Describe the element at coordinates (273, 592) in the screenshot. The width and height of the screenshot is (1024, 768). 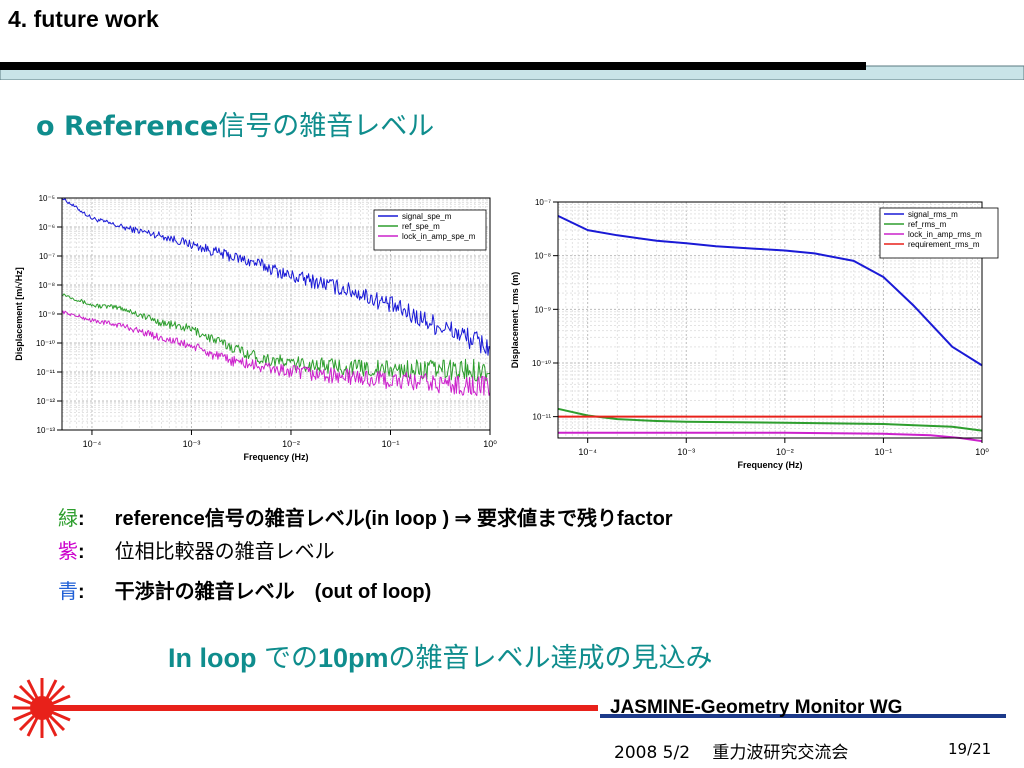
I see `legend-text: 干渉計の雑音レベル (out of loop)` at that location.